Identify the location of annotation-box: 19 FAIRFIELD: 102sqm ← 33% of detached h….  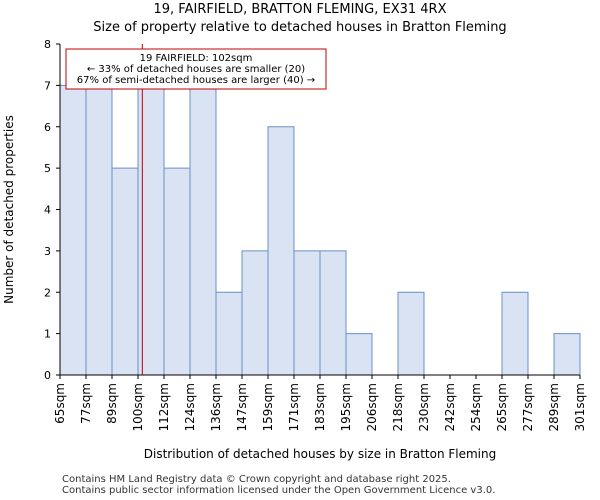
(196, 69).